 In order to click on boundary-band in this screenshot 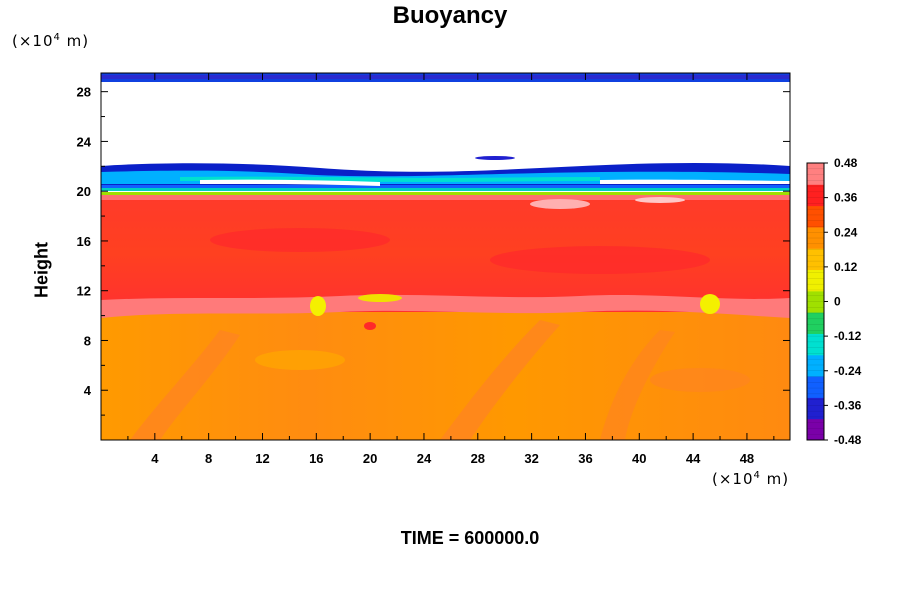, I will do `click(445, 306)`.